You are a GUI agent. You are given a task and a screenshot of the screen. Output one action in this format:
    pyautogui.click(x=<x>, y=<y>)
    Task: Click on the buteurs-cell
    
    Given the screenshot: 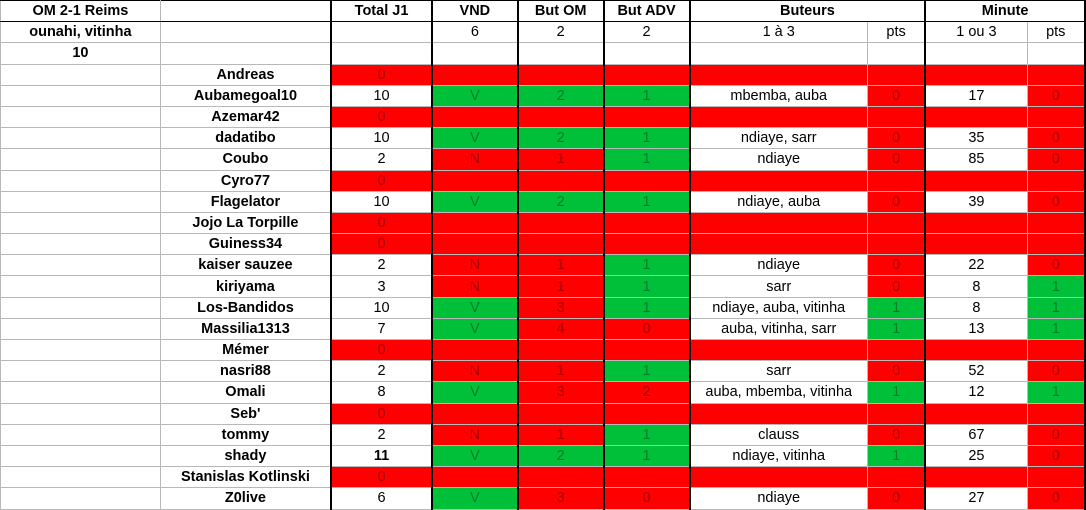 What is the action you would take?
    pyautogui.click(x=778, y=117)
    